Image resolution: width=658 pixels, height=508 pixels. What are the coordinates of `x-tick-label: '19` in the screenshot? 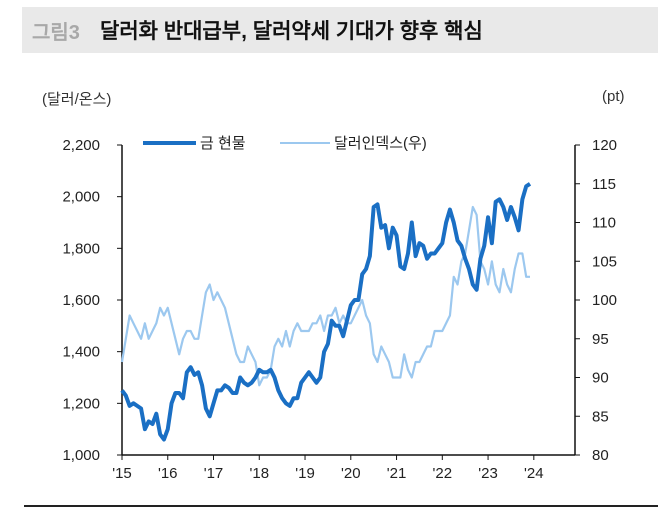 It's located at (305, 473).